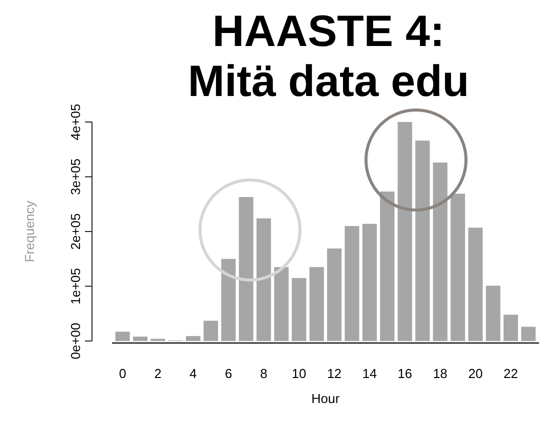 The width and height of the screenshot is (545, 421). Describe the element at coordinates (158, 373) in the screenshot. I see `x-tick-label: 2` at that location.